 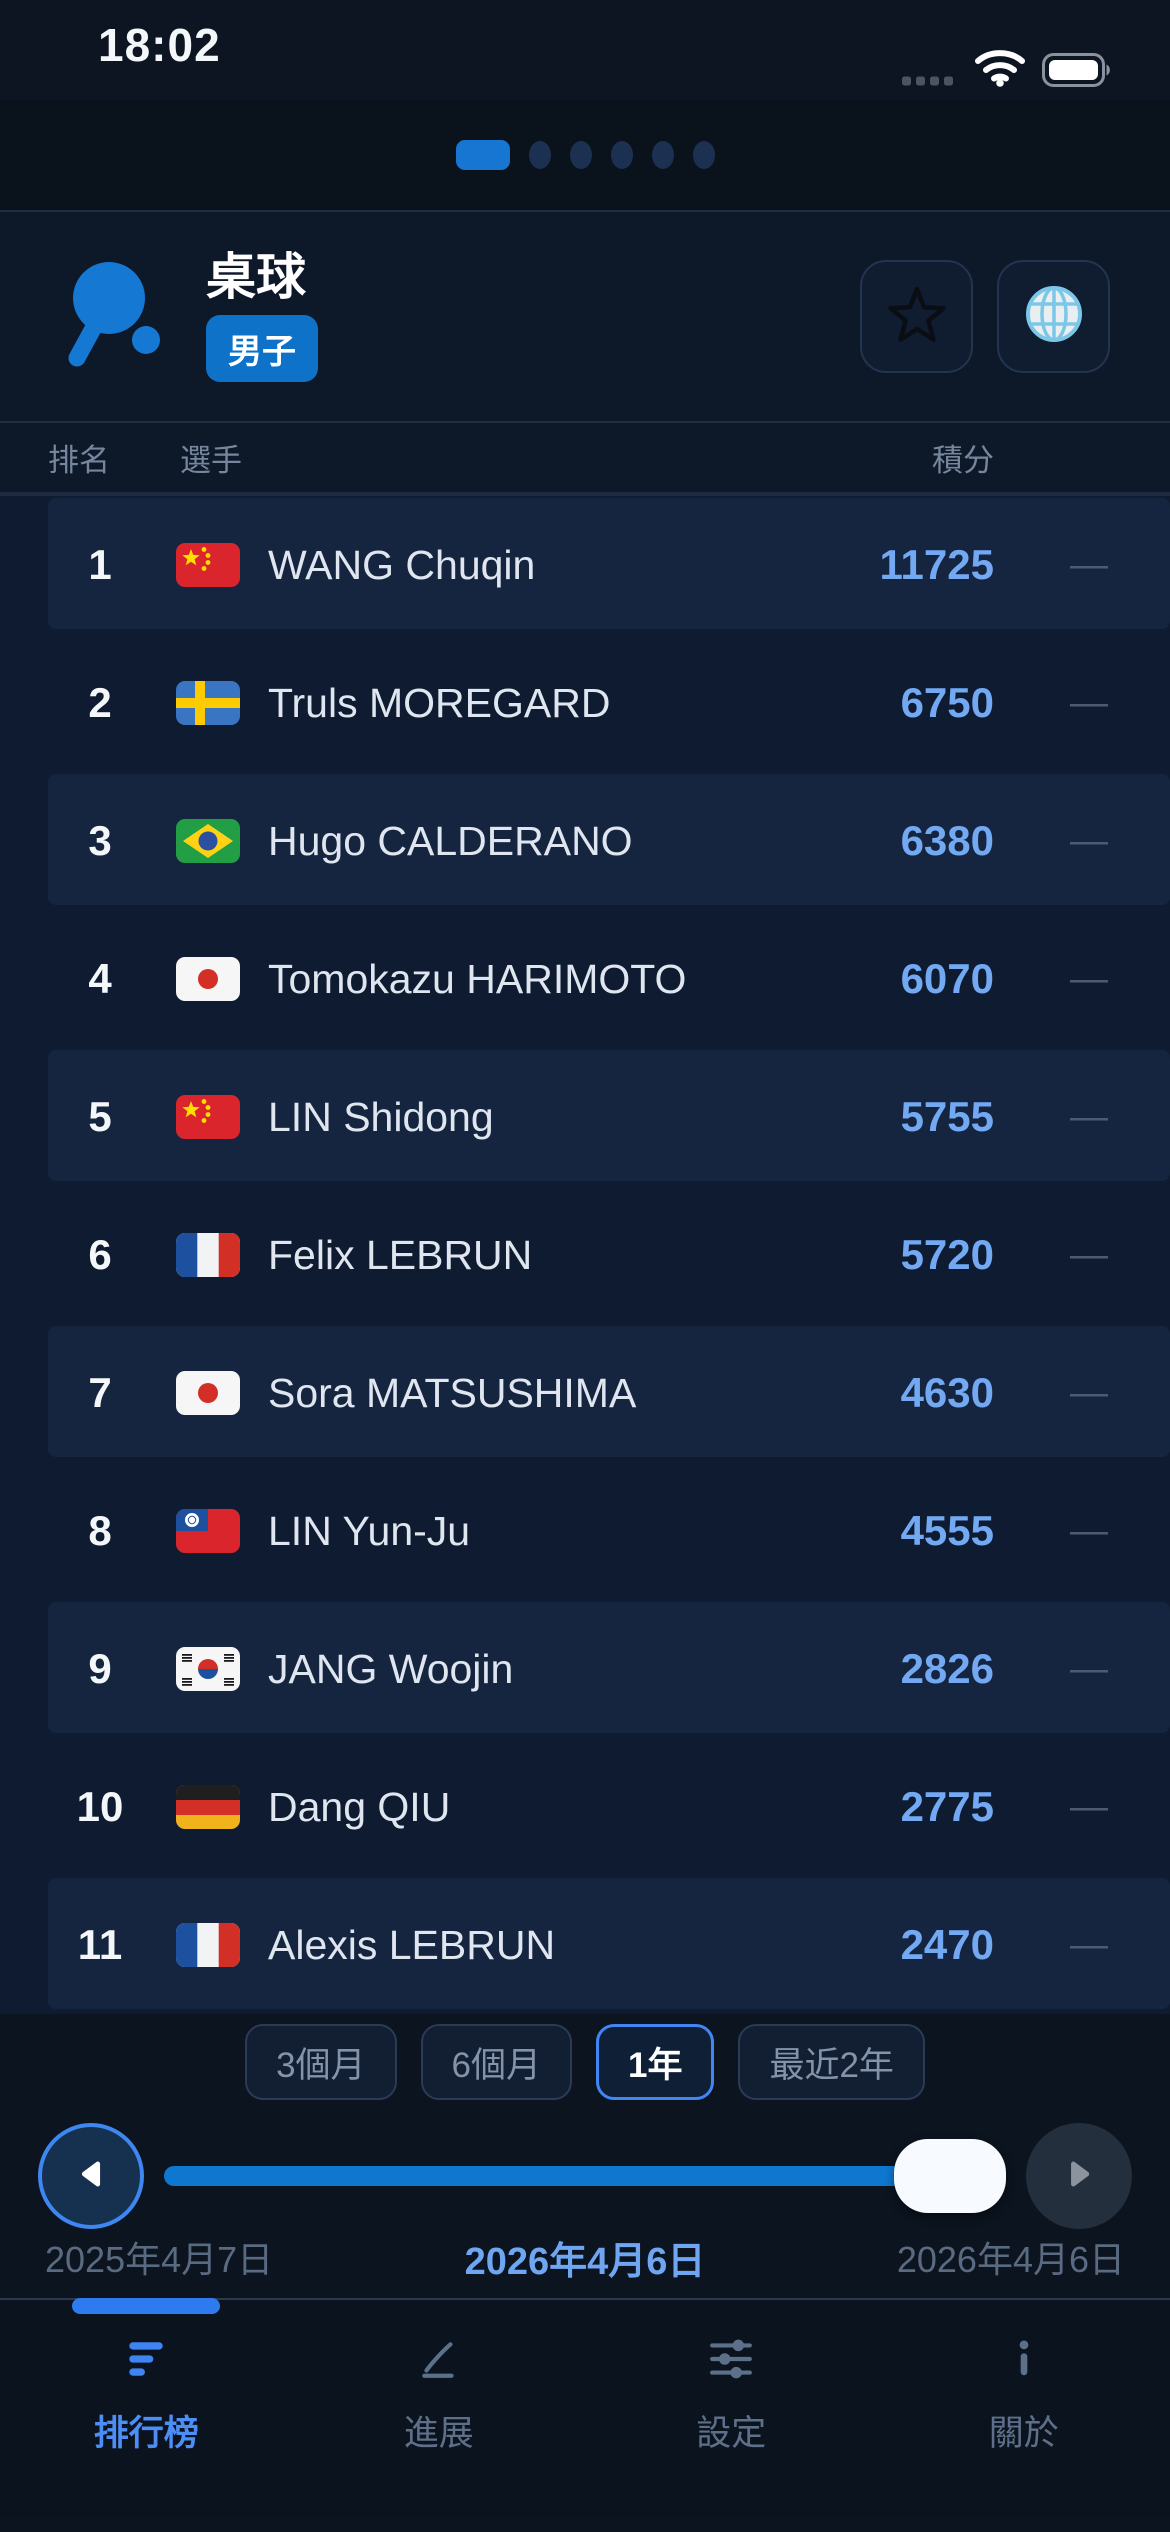 I want to click on rank-value: 10, so click(x=100, y=1806).